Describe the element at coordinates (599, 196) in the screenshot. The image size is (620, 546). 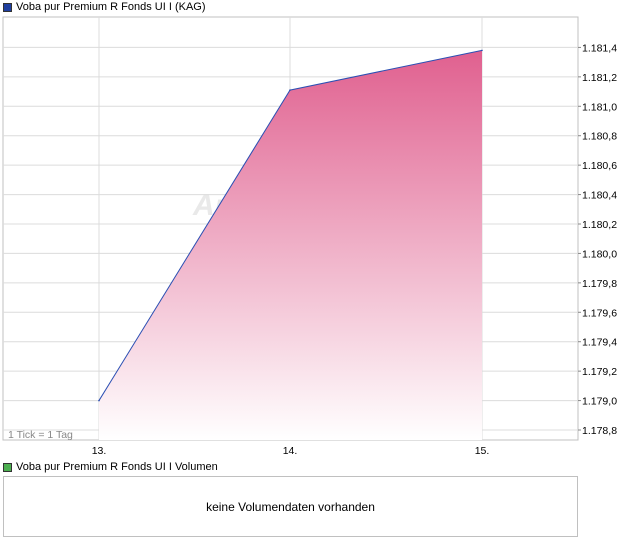
I see `y-tick-label: 1.180,4` at that location.